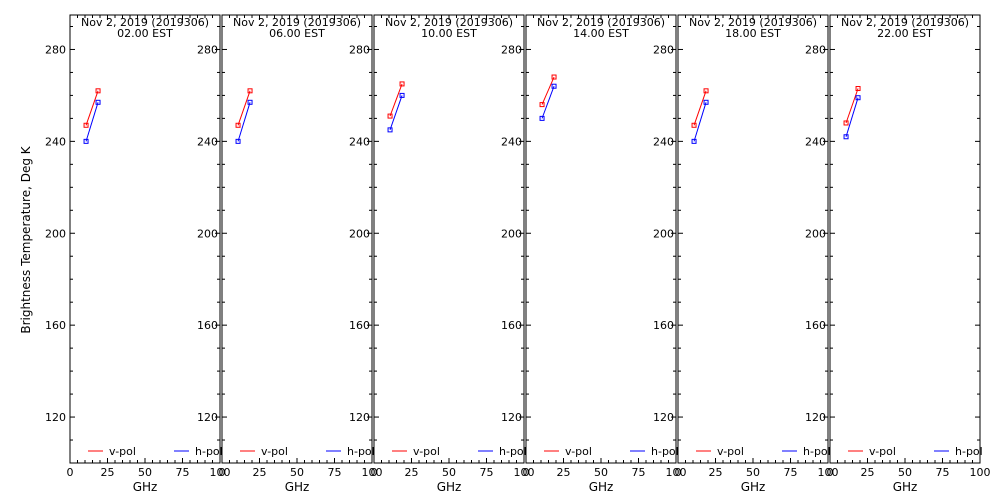 This screenshot has height=500, width=1000. I want to click on panel-title-line2: 18.00 EST, so click(753, 33).